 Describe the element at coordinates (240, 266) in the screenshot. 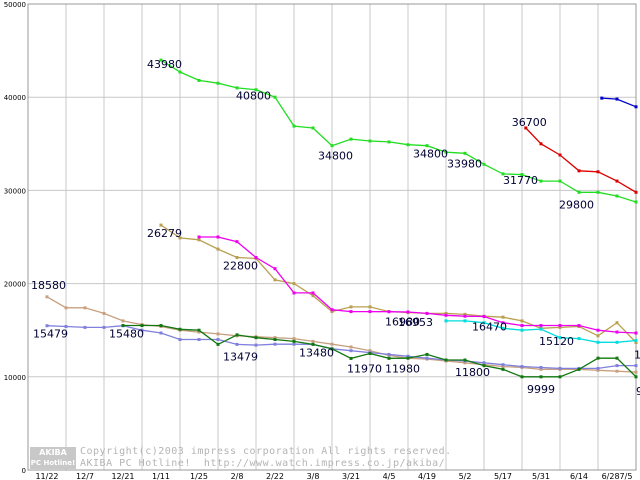

I see `data-label: 22800` at that location.